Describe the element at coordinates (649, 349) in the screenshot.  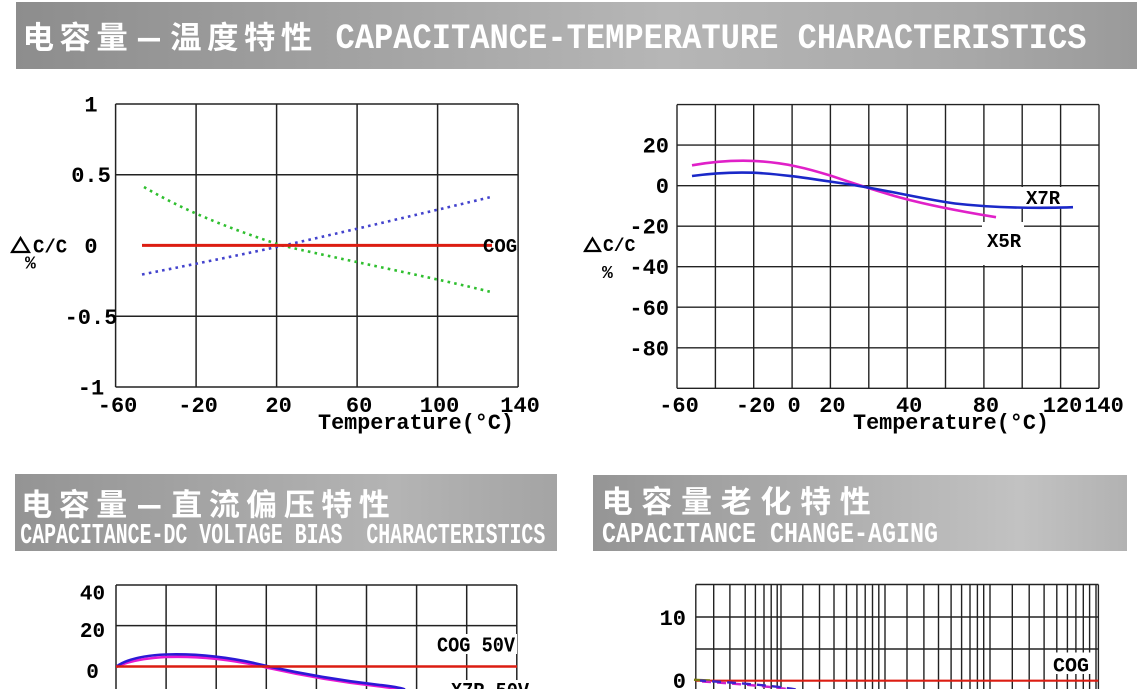
I see `svg-text: -80` at that location.